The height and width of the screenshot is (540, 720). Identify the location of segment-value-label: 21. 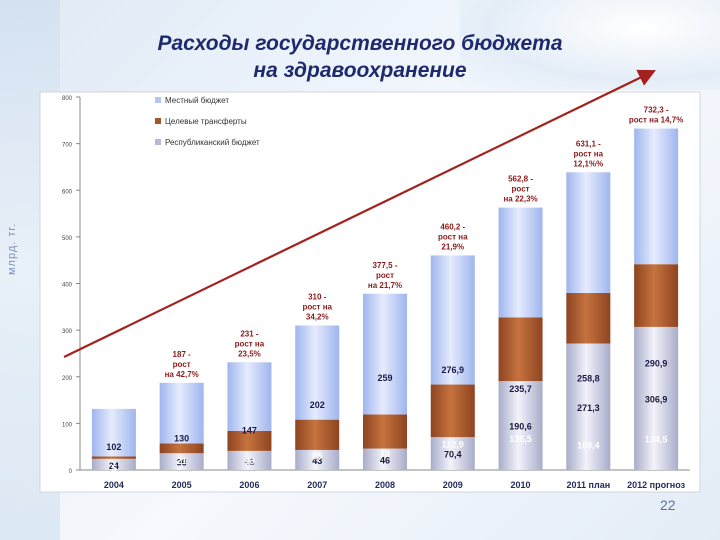
(182, 461).